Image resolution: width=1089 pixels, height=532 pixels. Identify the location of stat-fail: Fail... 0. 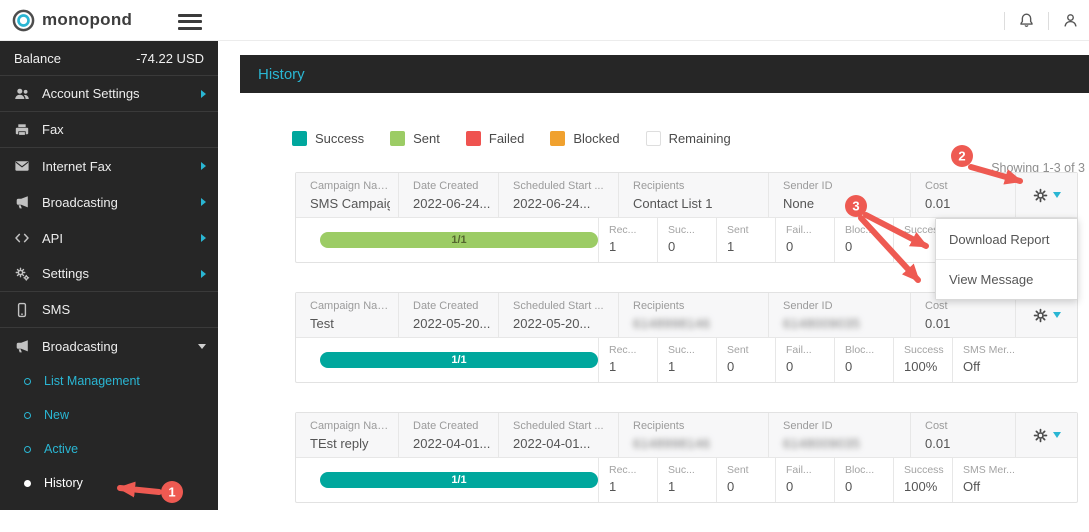
(804, 360).